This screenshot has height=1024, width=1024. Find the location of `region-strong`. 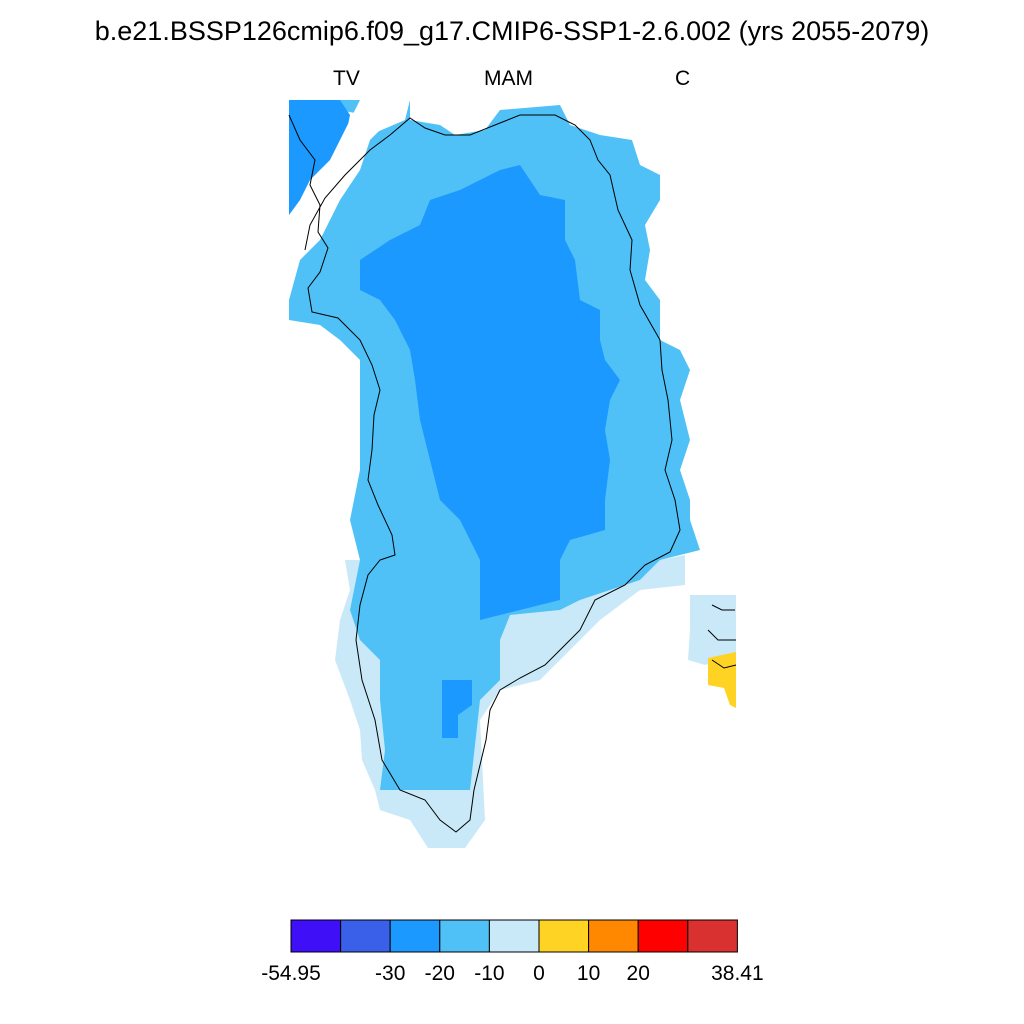

region-strong is located at coordinates (490, 392).